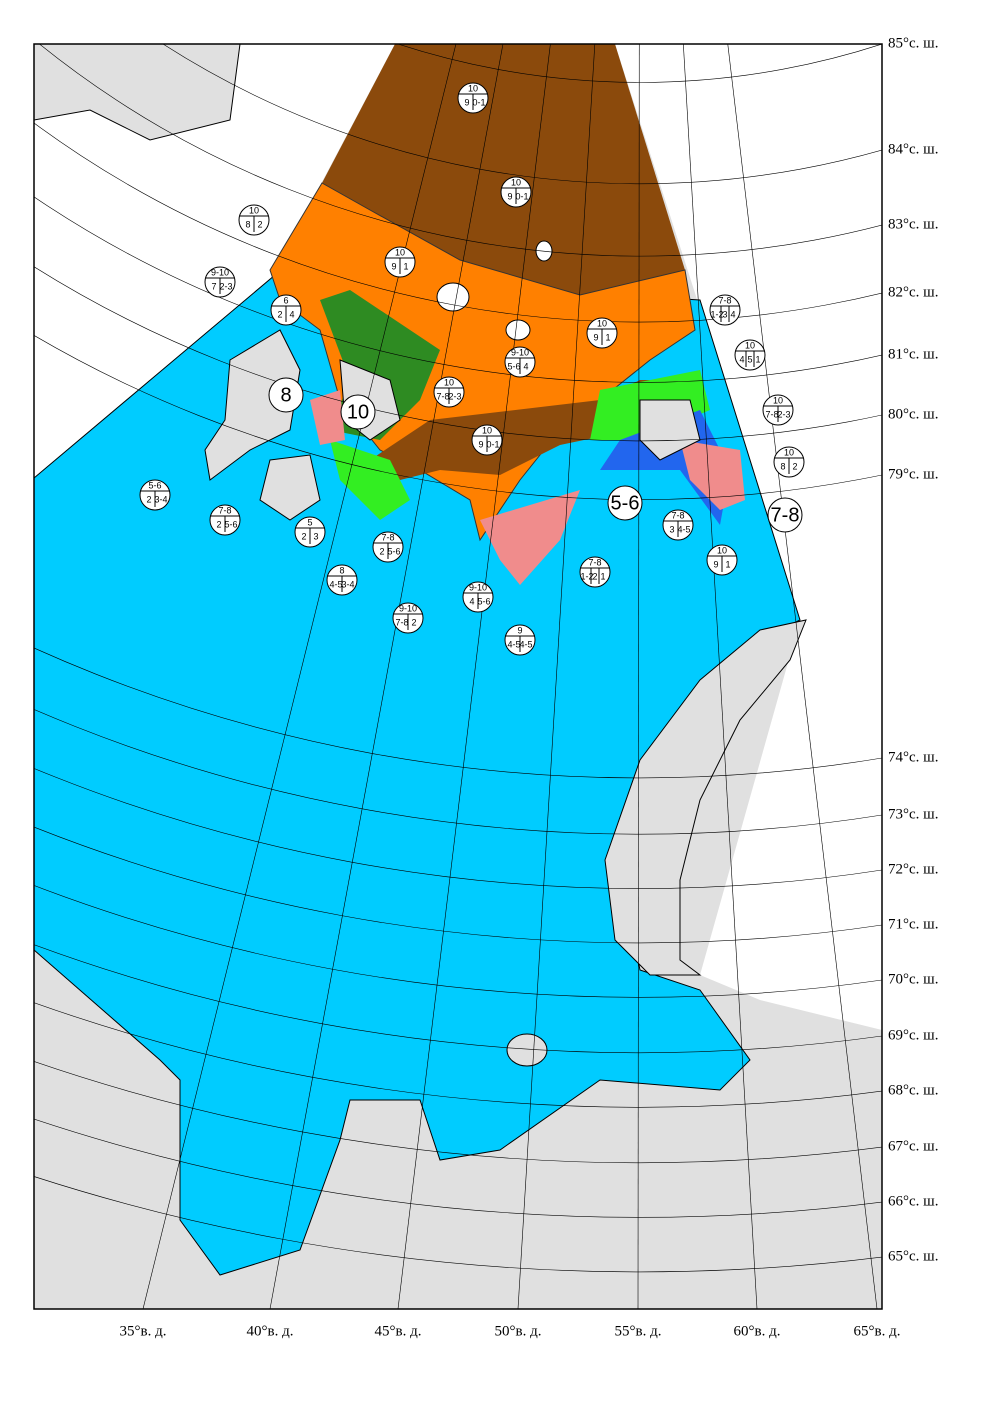 The image size is (992, 1403). Describe the element at coordinates (154, 485) in the screenshot. I see `egg-total: 5-6` at that location.